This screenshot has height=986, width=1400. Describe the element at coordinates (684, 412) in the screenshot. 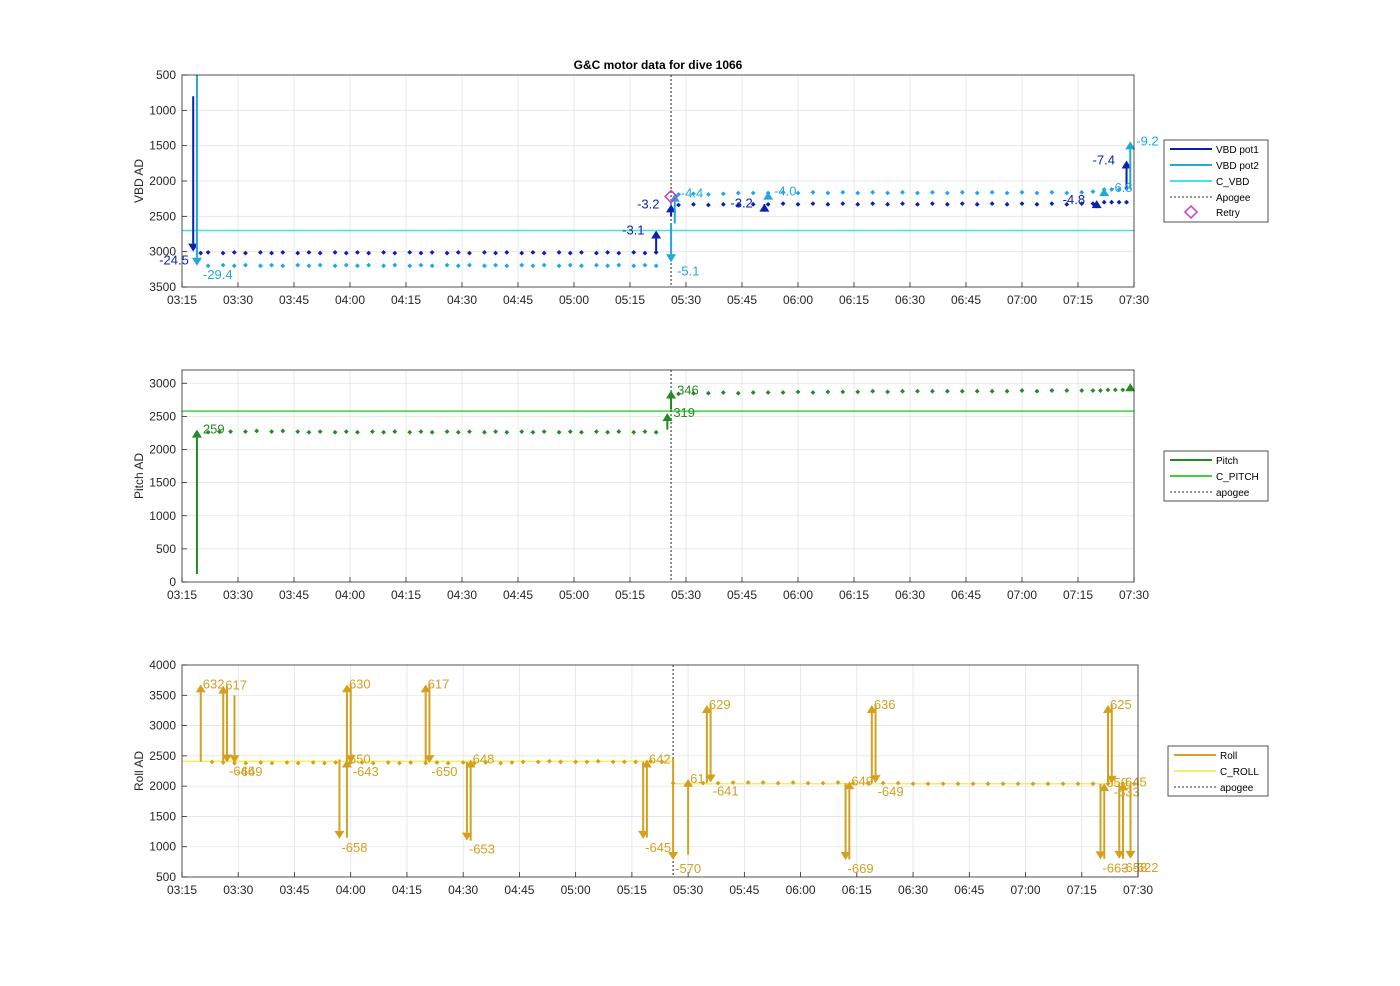

I see `pitch-move-label: 319` at that location.